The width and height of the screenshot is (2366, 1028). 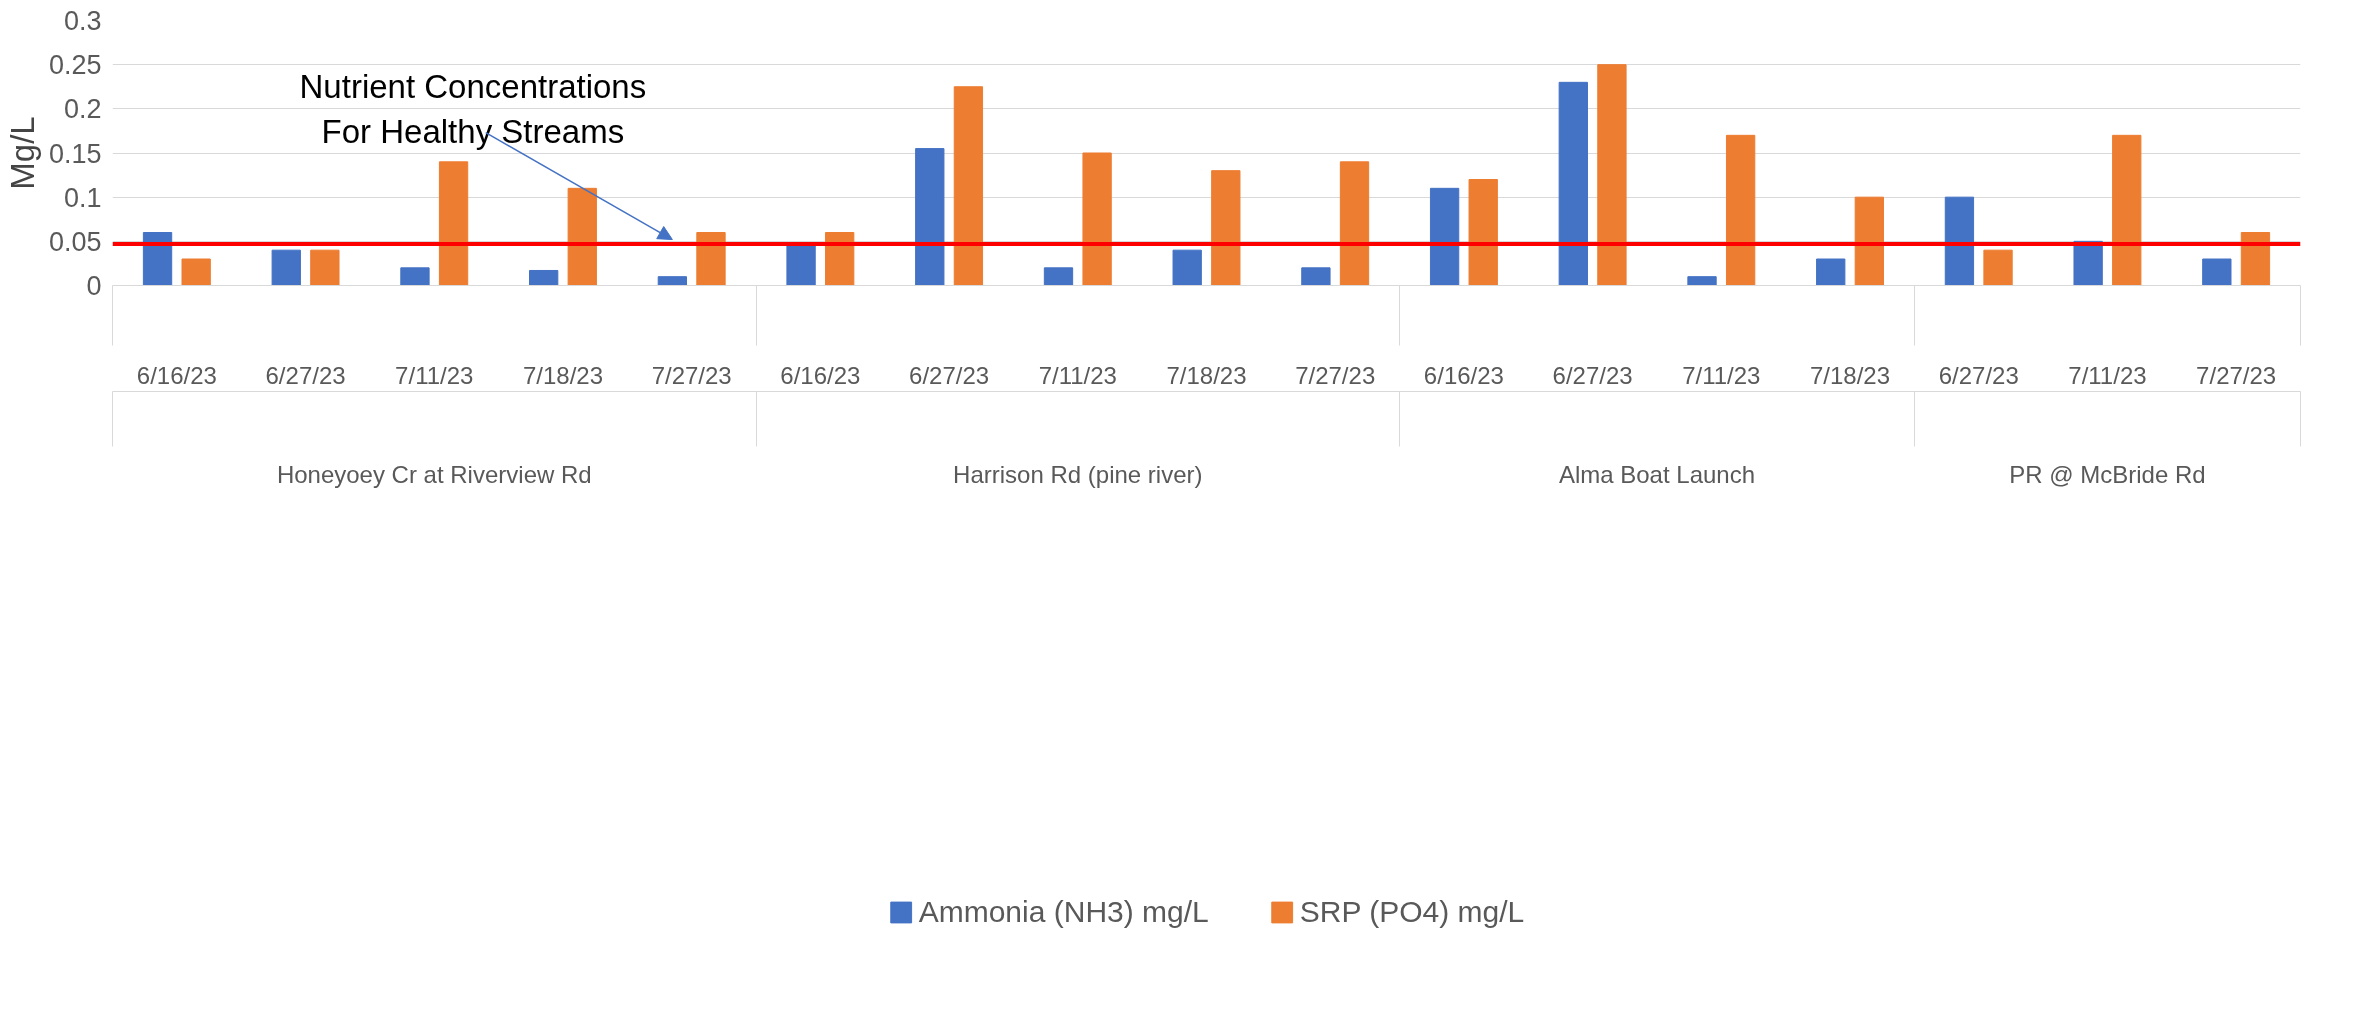 What do you see at coordinates (94, 286) in the screenshot?
I see `y-tick-label: 0` at bounding box center [94, 286].